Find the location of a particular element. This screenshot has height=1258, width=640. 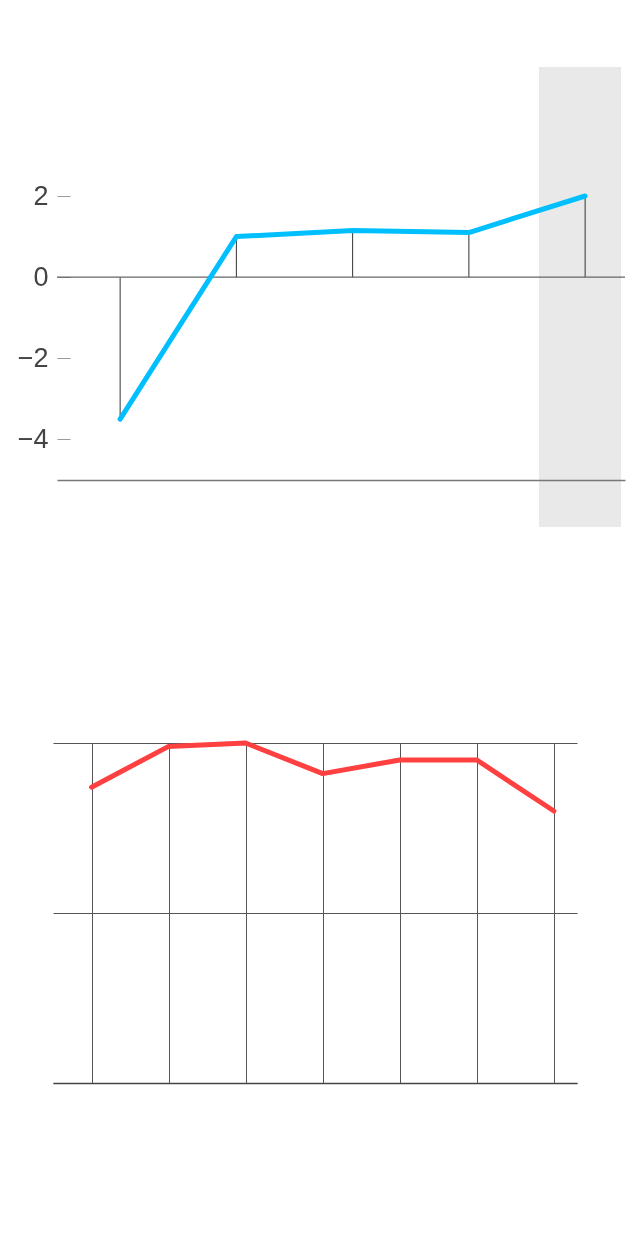

y-tick-label: 0 is located at coordinates (41, 276).